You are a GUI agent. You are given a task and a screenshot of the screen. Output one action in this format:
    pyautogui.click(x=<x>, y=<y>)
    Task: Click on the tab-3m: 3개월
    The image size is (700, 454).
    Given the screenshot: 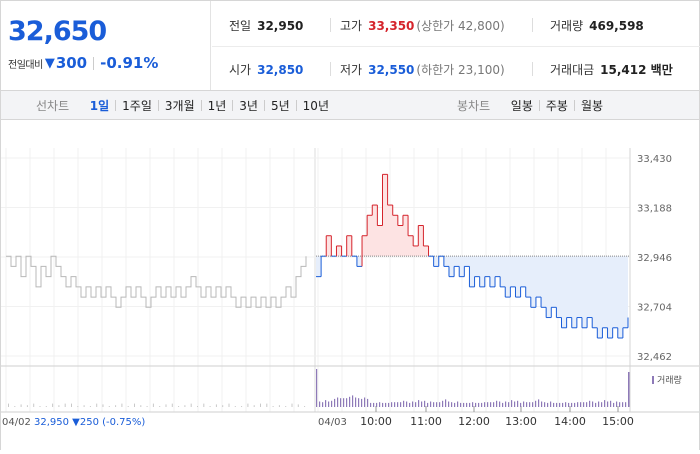 What is the action you would take?
    pyautogui.click(x=179, y=106)
    